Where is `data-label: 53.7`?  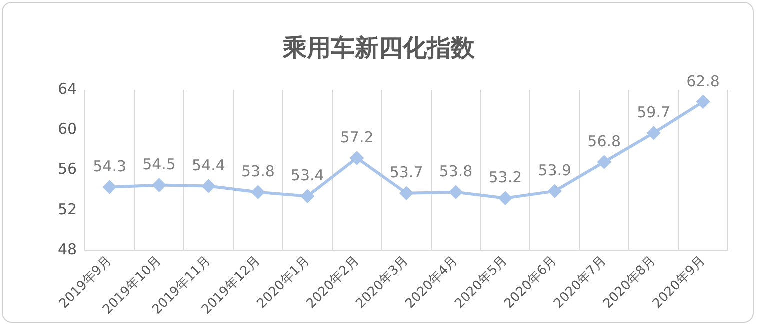 data-label: 53.7 is located at coordinates (407, 173).